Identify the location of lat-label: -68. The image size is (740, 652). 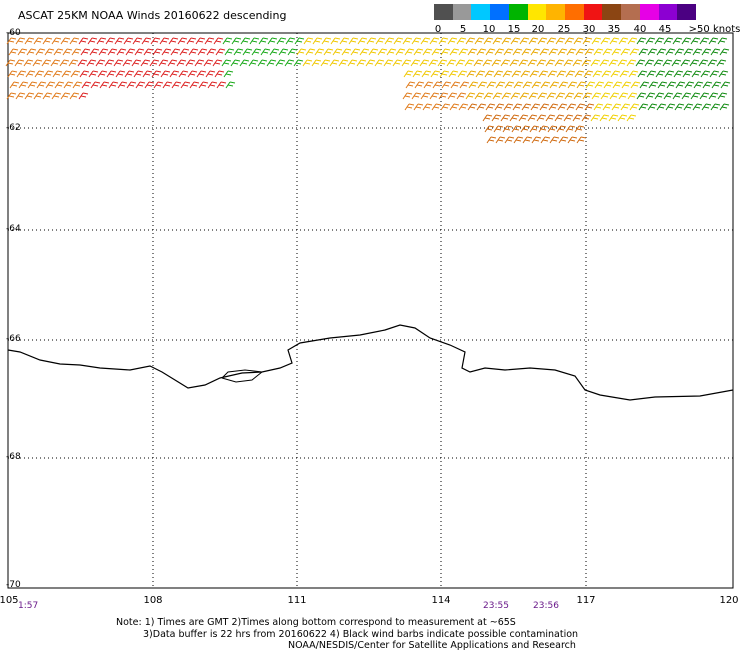
(13, 457).